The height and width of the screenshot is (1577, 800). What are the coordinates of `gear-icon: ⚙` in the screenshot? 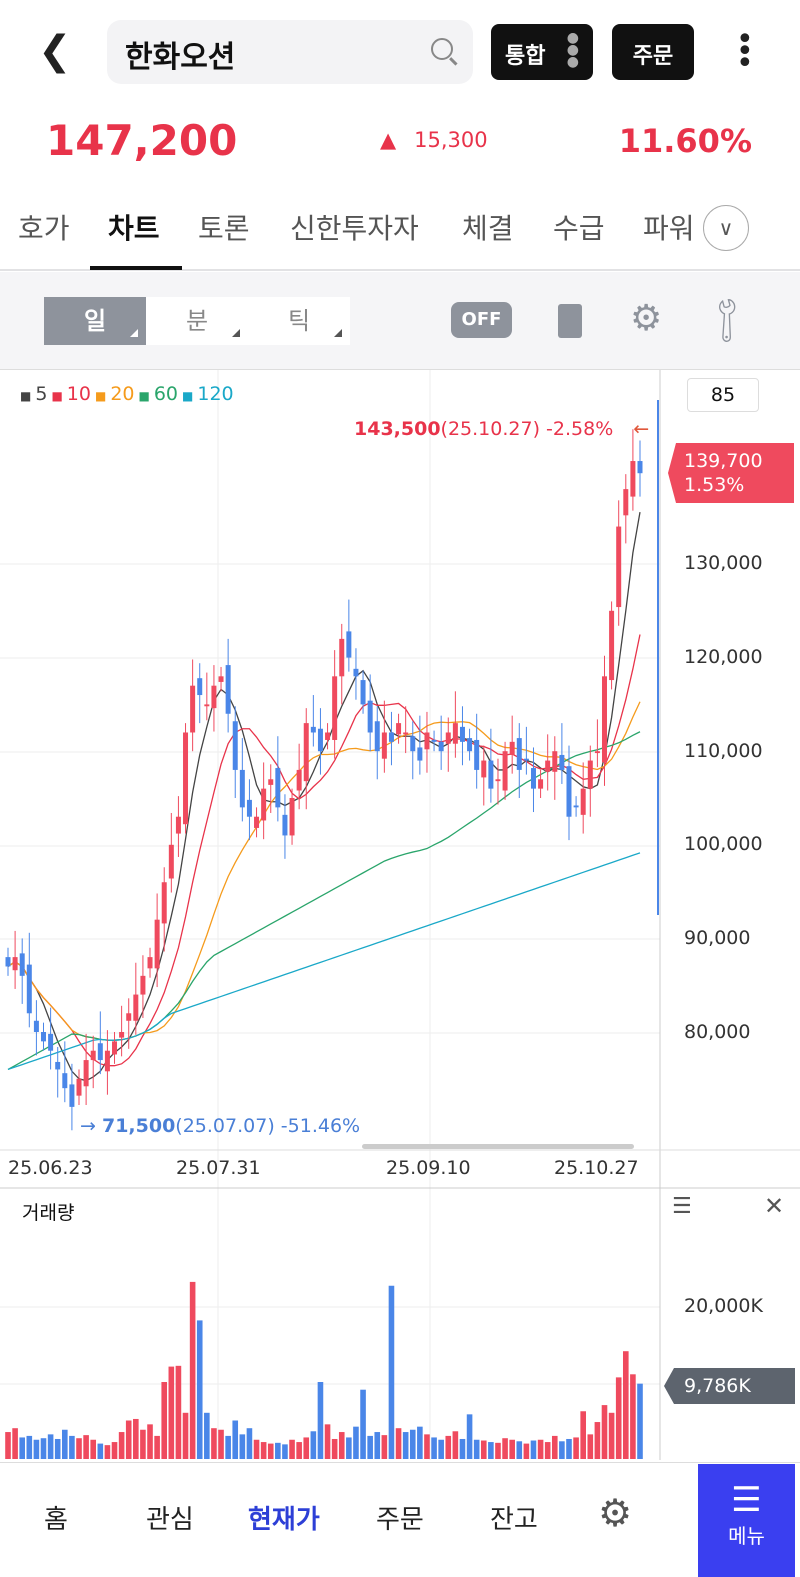 It's located at (646, 318).